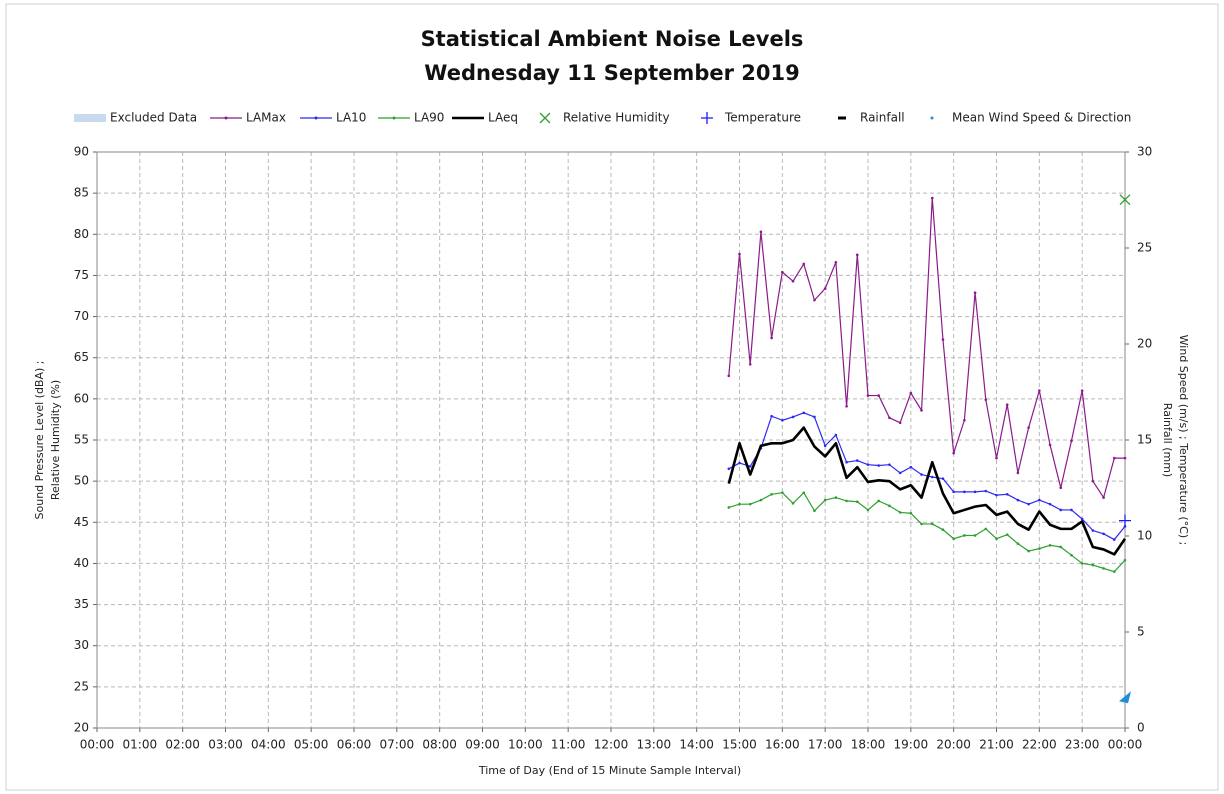 Image resolution: width=1224 pixels, height=794 pixels. I want to click on y2-axis-label: Wind Speed (m/s) ; Temperature (°C) ;, so click(1183, 440).